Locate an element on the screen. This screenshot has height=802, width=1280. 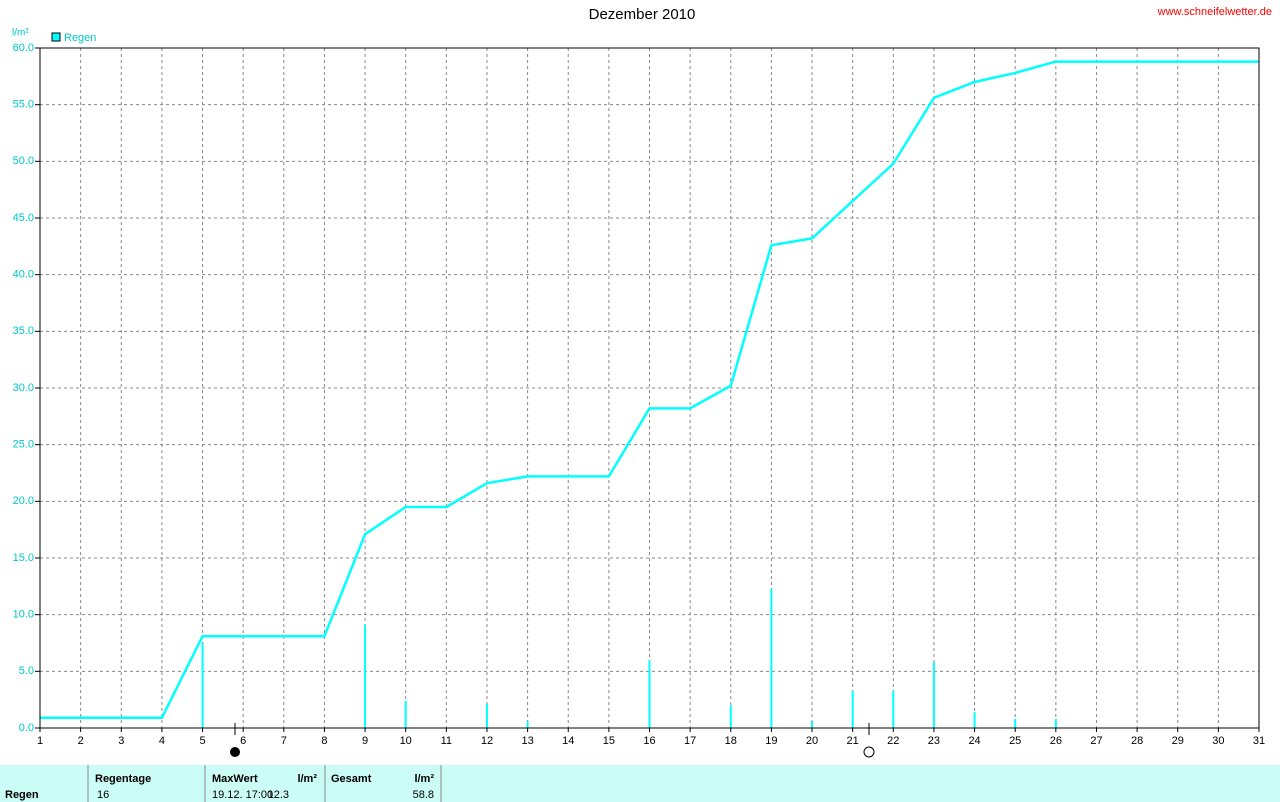
y-tick-label: 0.0 is located at coordinates (26, 728).